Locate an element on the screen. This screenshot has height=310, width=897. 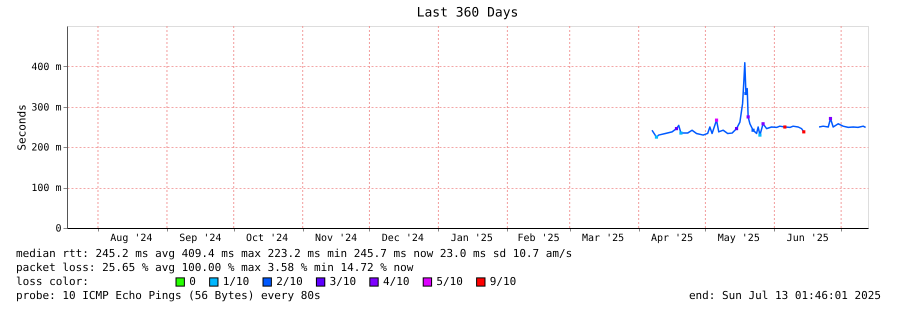
x-tick-label: Sep '24 is located at coordinates (200, 238).